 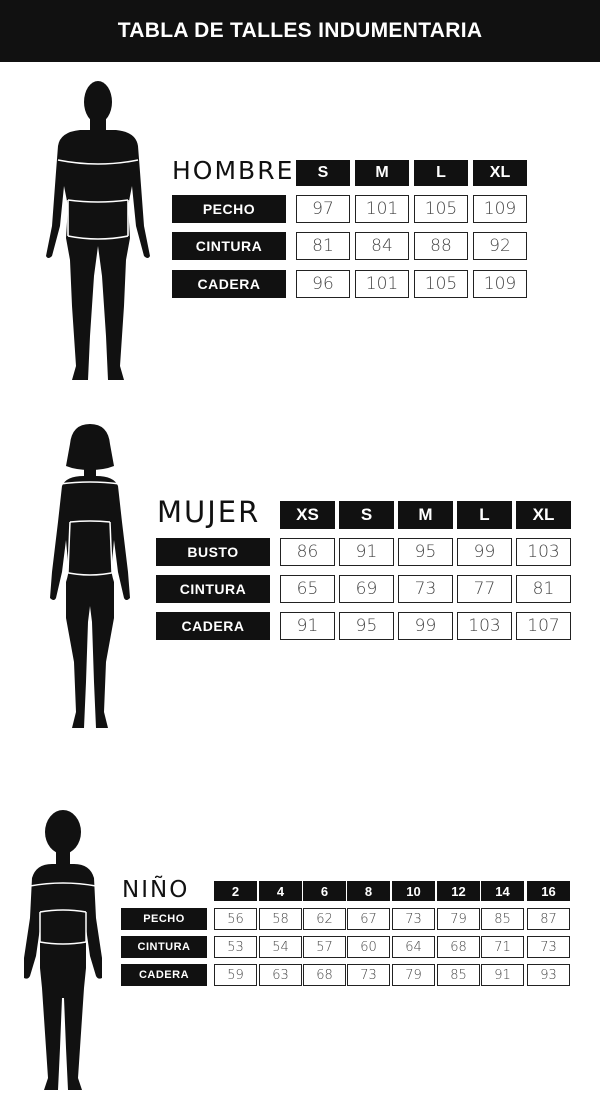 I want to click on measurement-cell: 59, so click(x=235, y=975).